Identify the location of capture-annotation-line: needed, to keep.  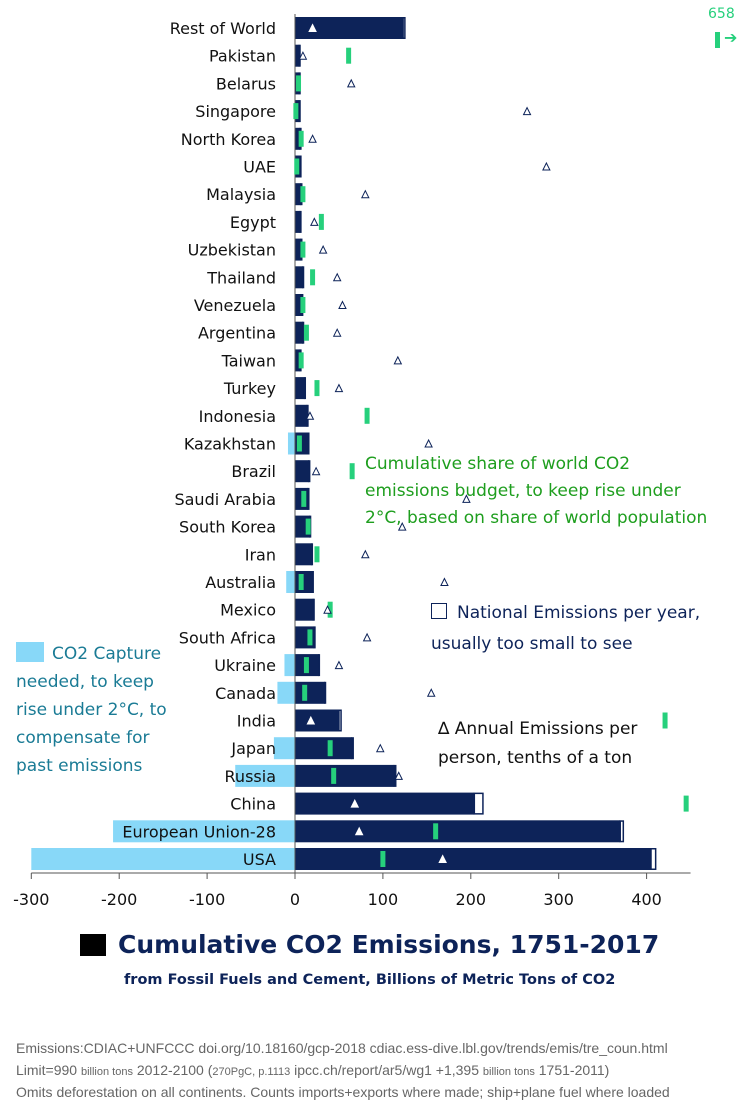
(85, 682).